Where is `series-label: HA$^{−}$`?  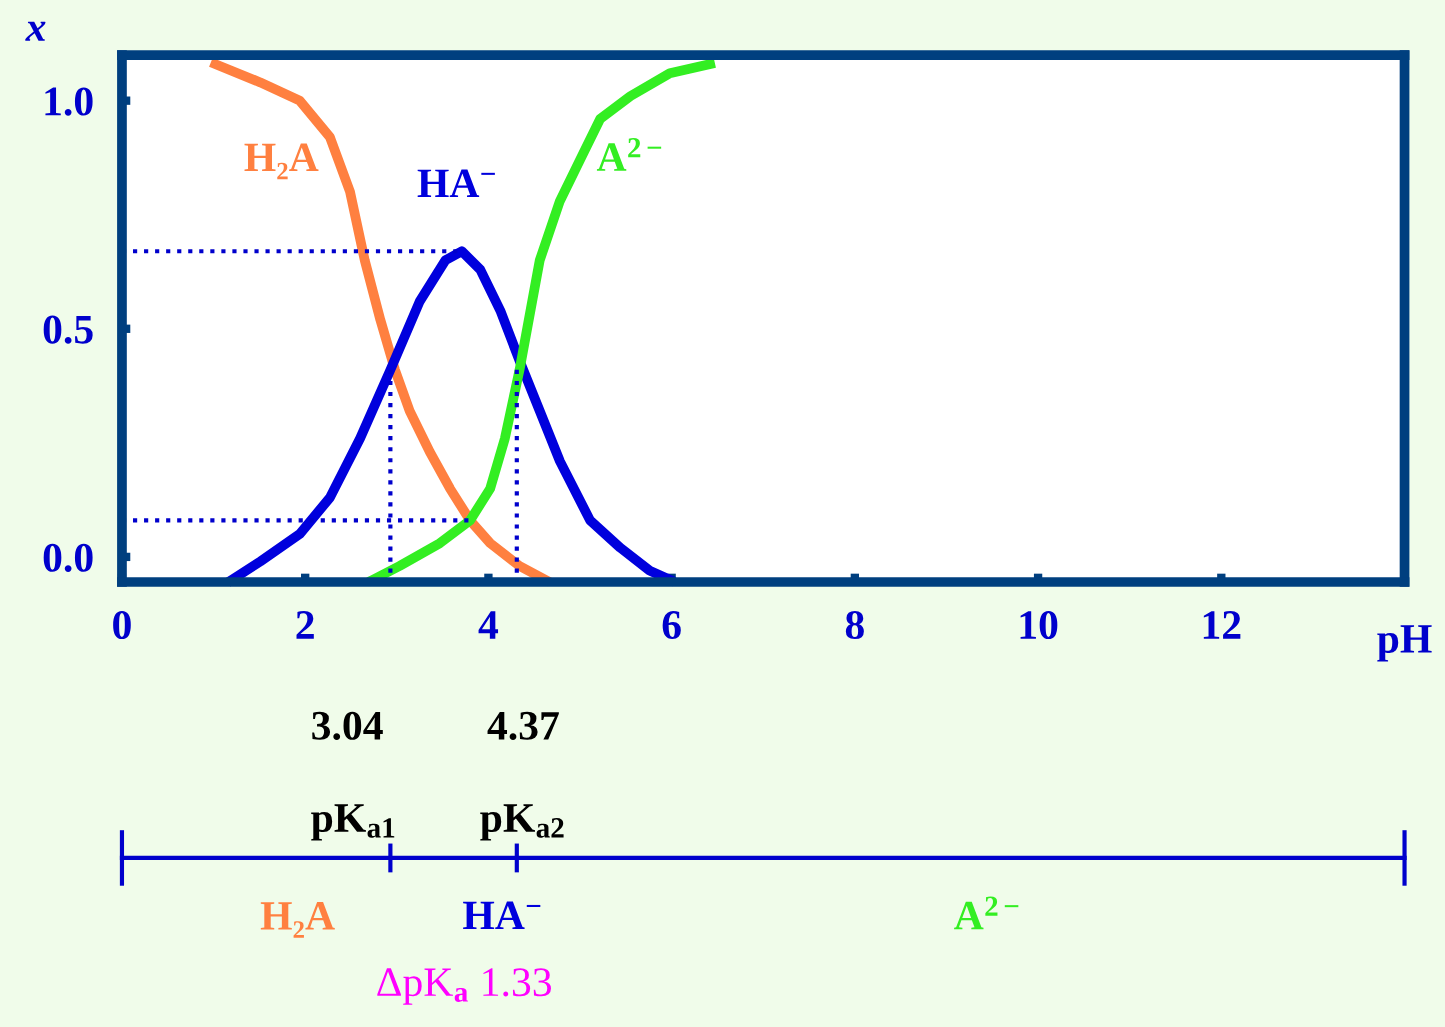
series-label: HA$^{−}$ is located at coordinates (456, 183).